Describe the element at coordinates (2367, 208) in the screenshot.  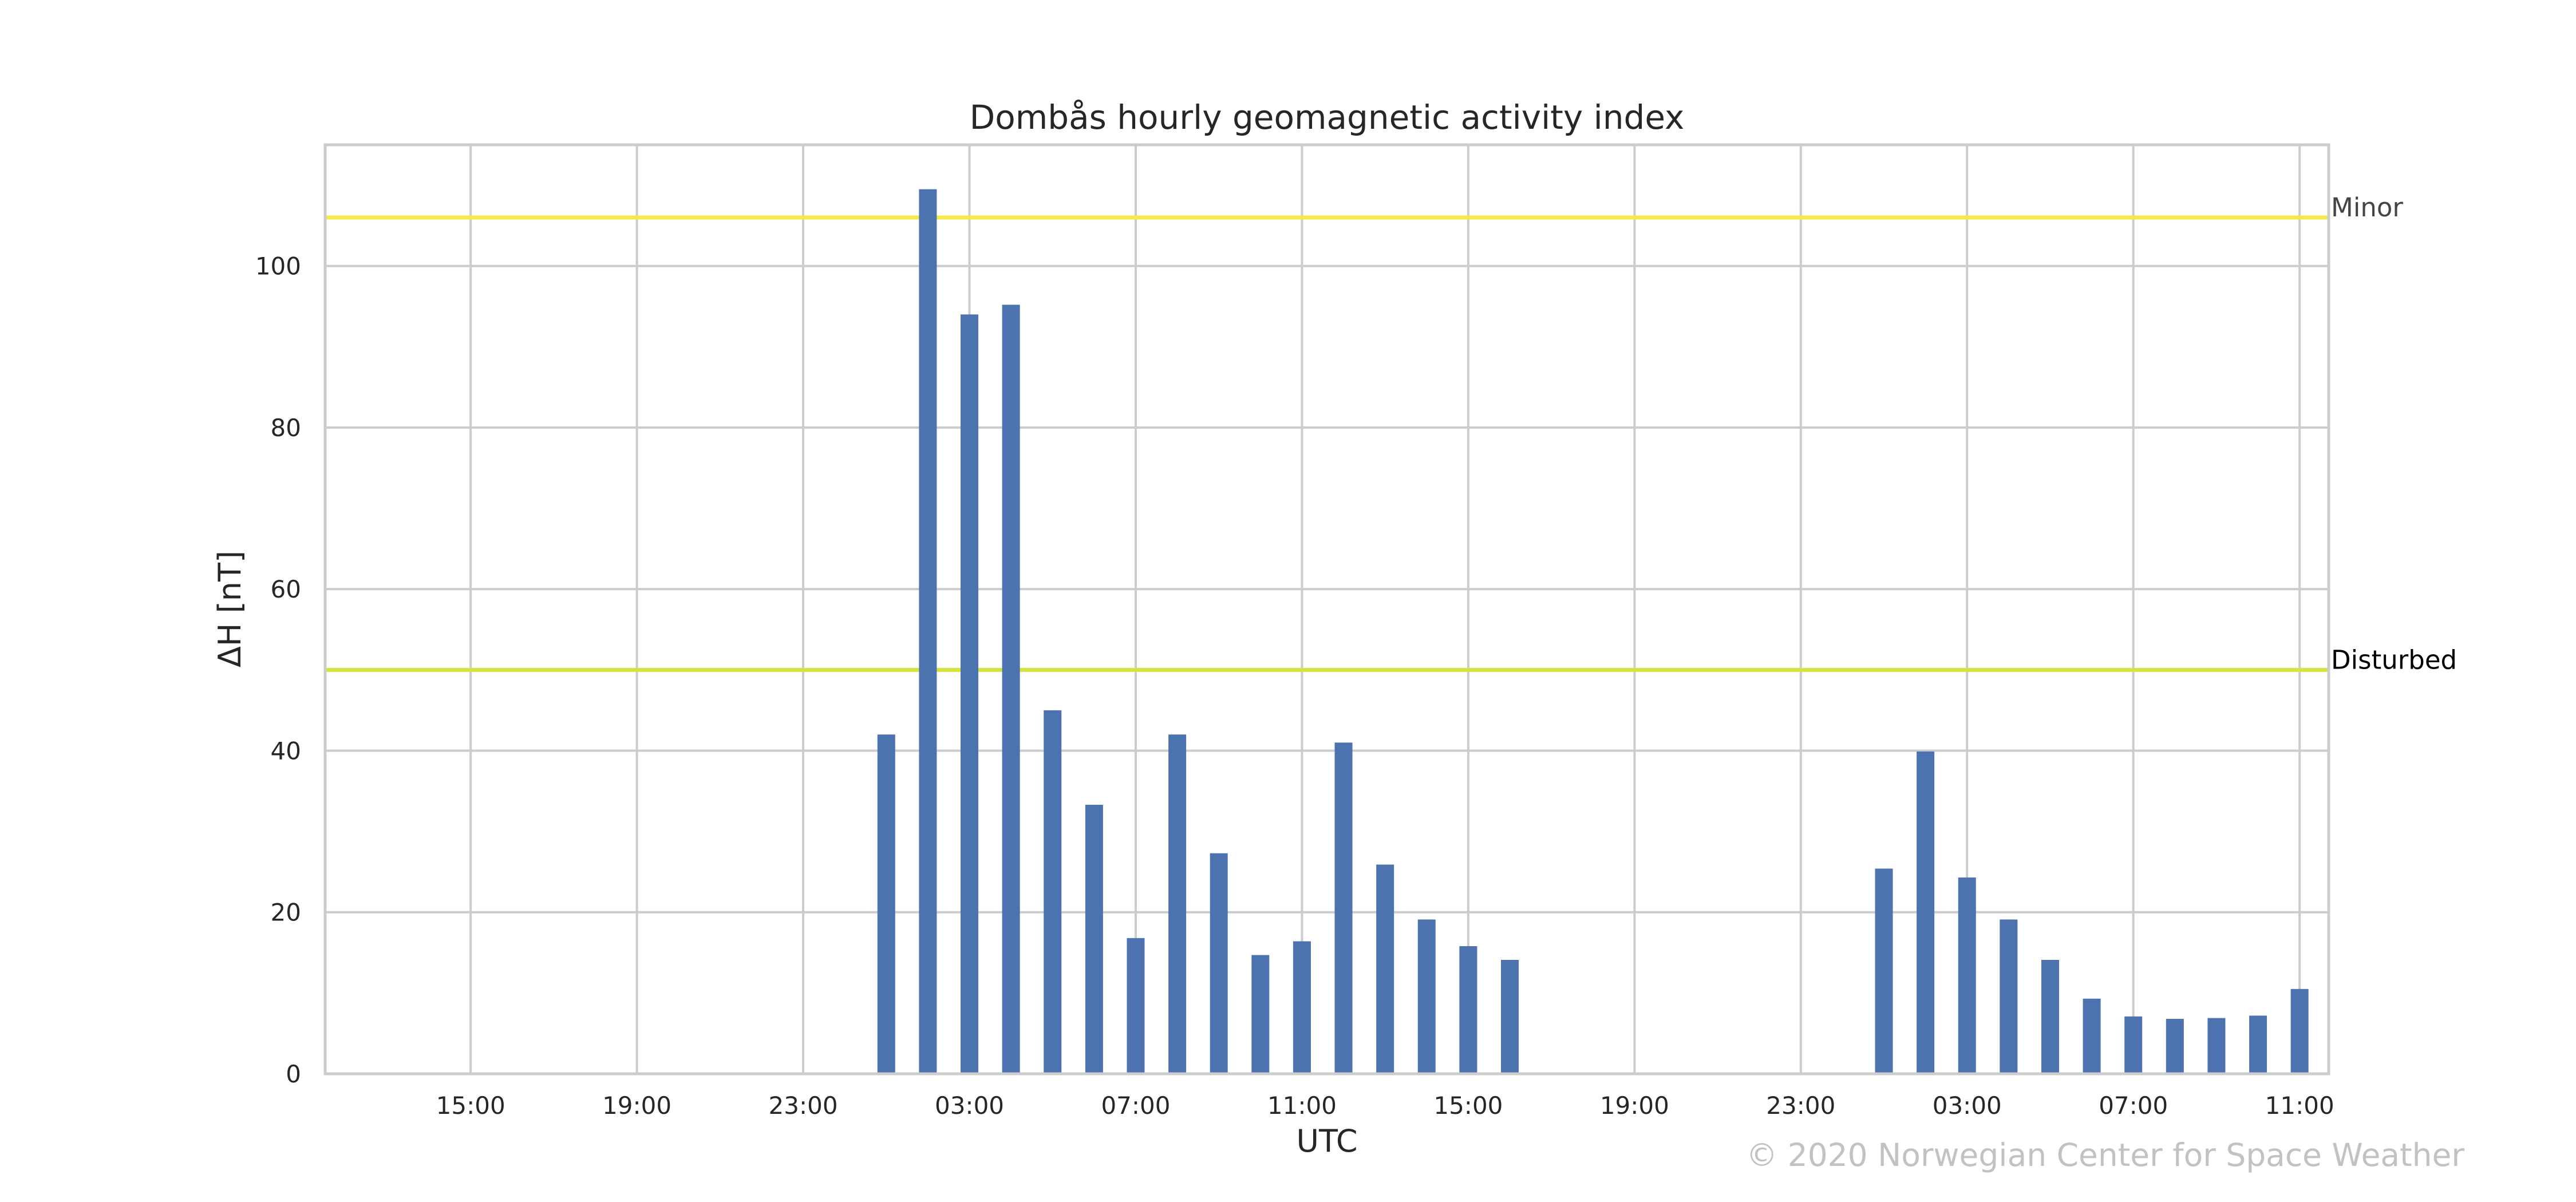
I see `threshold-label: Minor` at that location.